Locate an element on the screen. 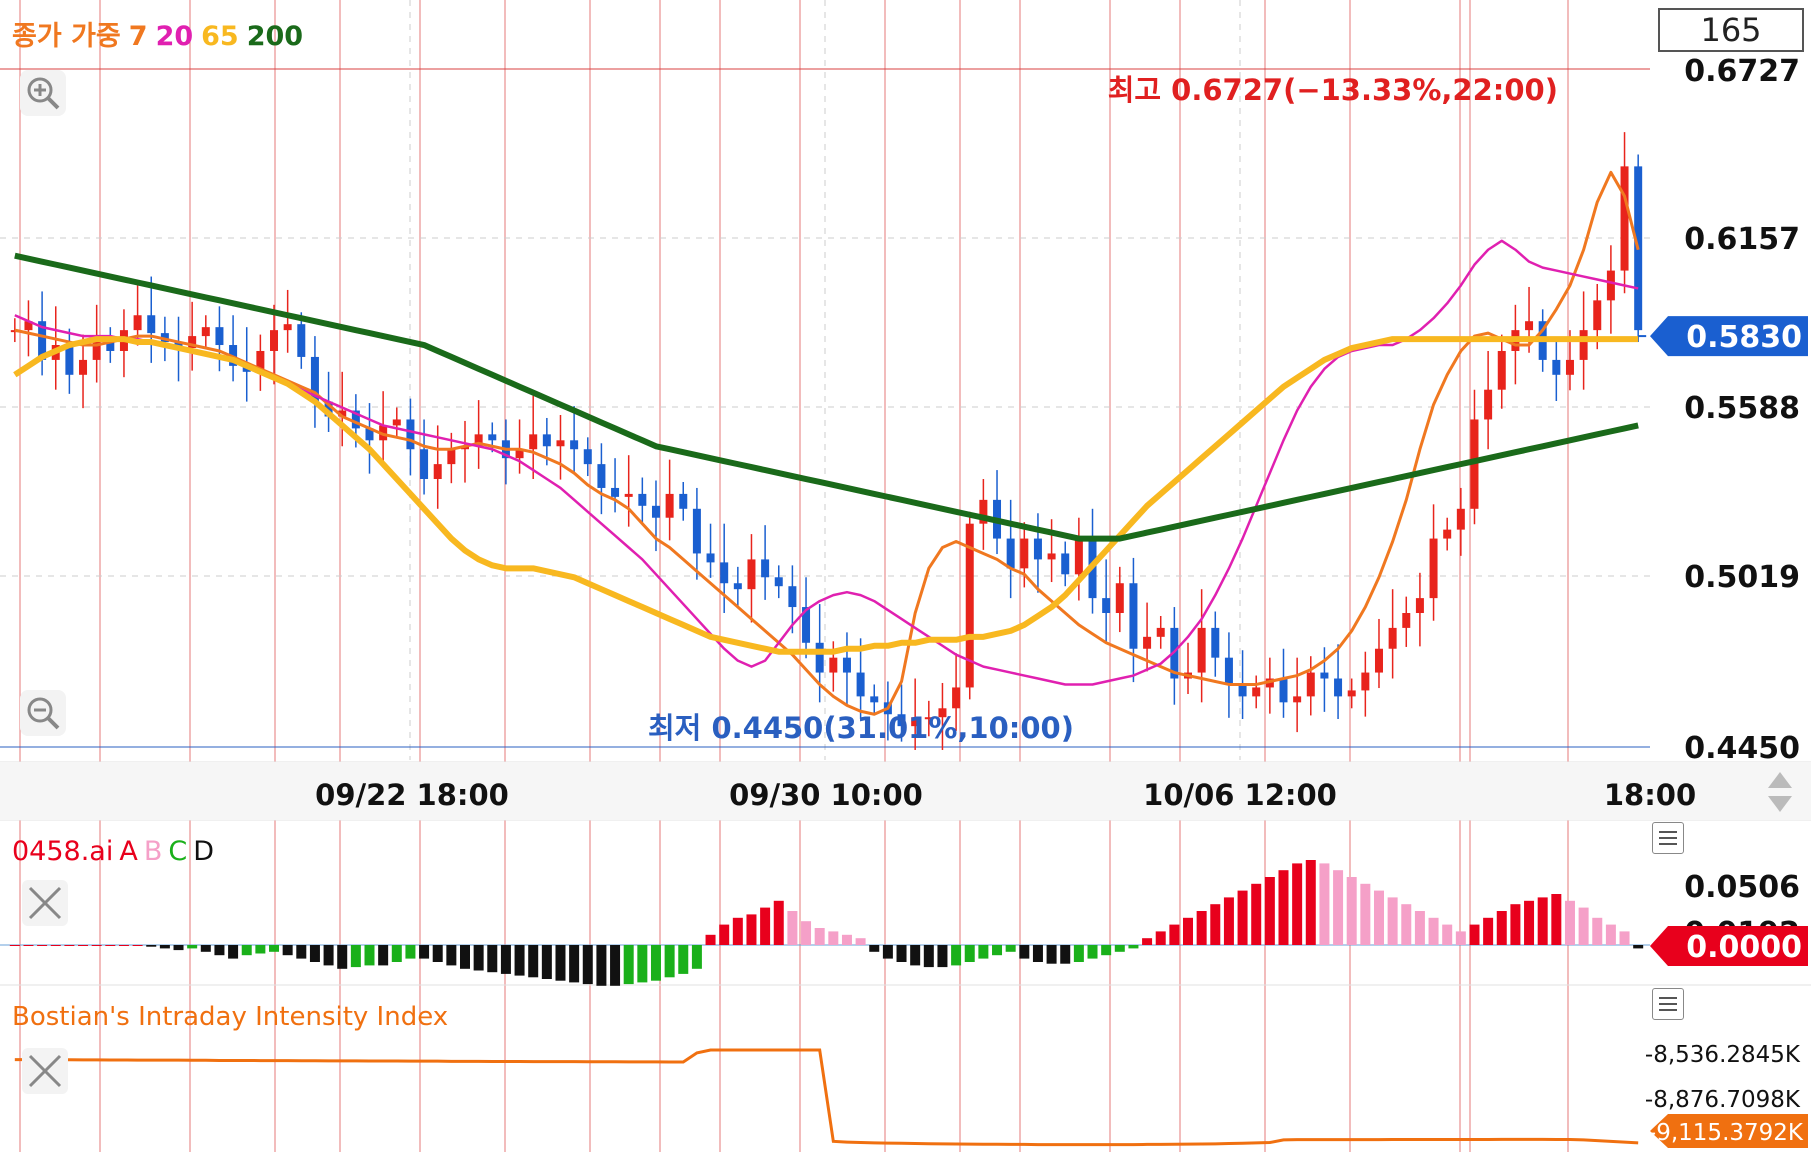  time-axis-band is located at coordinates (905, 791).